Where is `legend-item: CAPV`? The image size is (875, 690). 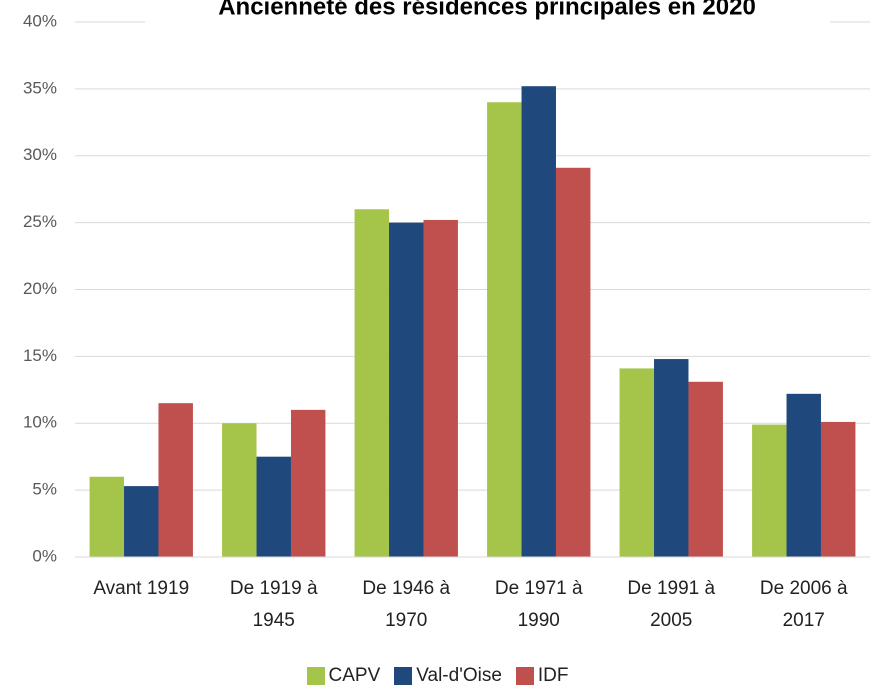
legend-item: CAPV is located at coordinates (343, 676).